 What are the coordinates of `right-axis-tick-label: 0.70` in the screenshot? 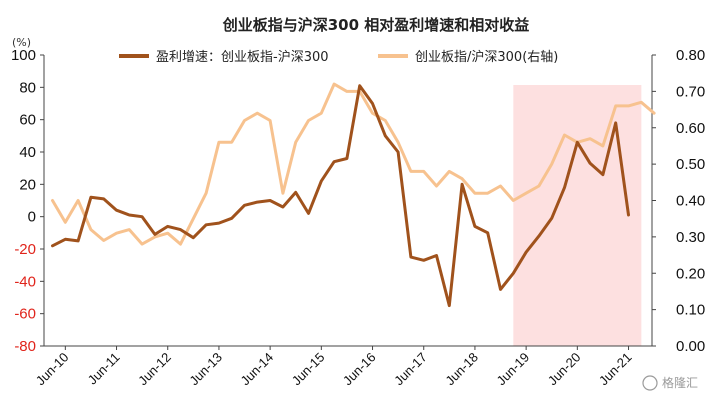 It's located at (690, 91).